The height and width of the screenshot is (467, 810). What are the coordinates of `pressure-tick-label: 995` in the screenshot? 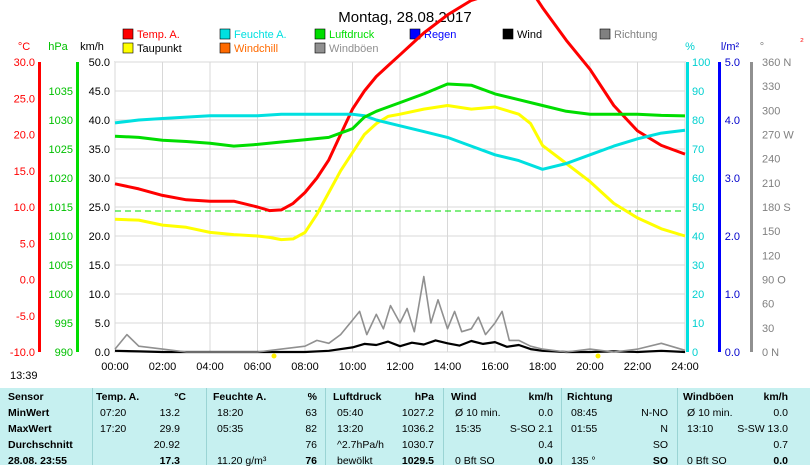 It's located at (64, 324).